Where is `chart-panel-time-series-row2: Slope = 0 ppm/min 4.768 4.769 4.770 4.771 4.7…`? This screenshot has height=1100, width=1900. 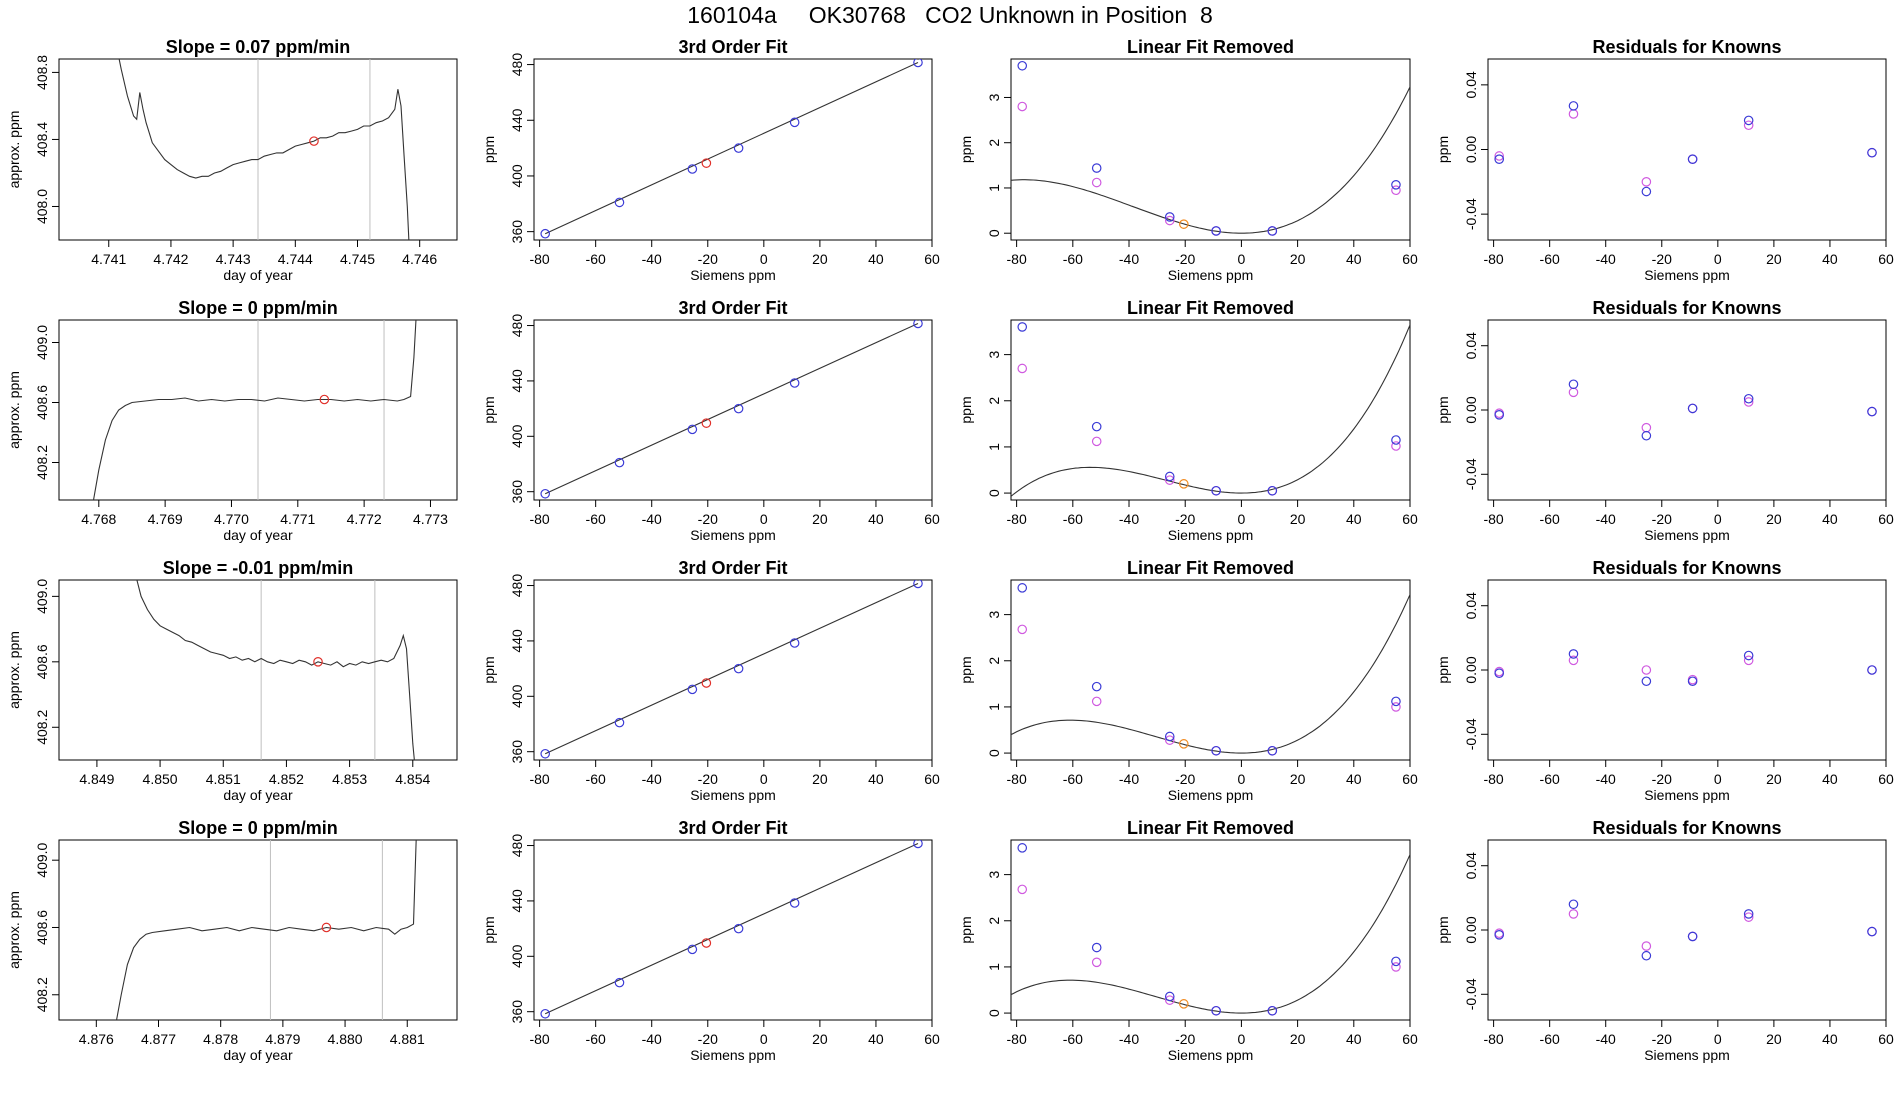
chart-panel-time-series-row2: Slope = 0 ppm/min 4.768 4.769 4.770 4.771 4.7… is located at coordinates (232, 420).